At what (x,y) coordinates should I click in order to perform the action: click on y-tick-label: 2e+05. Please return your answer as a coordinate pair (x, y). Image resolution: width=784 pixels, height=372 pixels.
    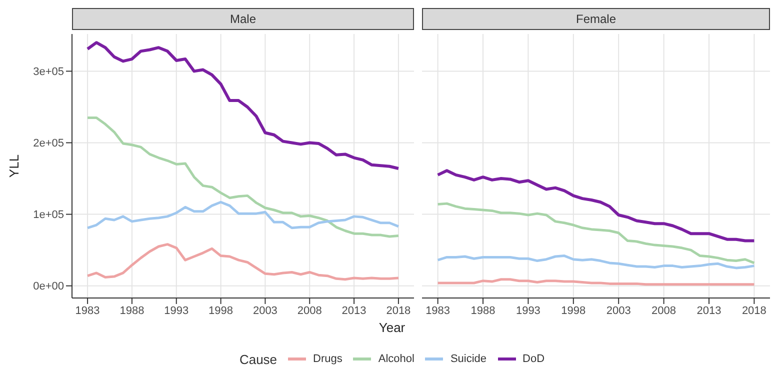
    Looking at the image, I should click on (48, 144).